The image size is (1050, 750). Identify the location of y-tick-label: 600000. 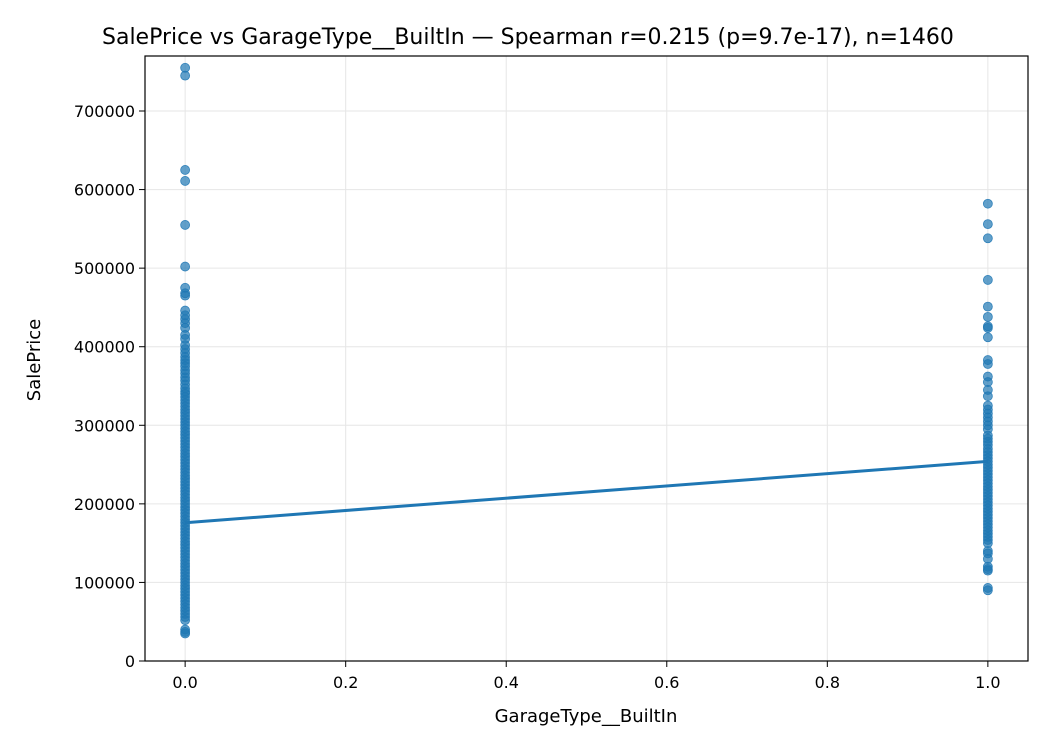
(104, 190).